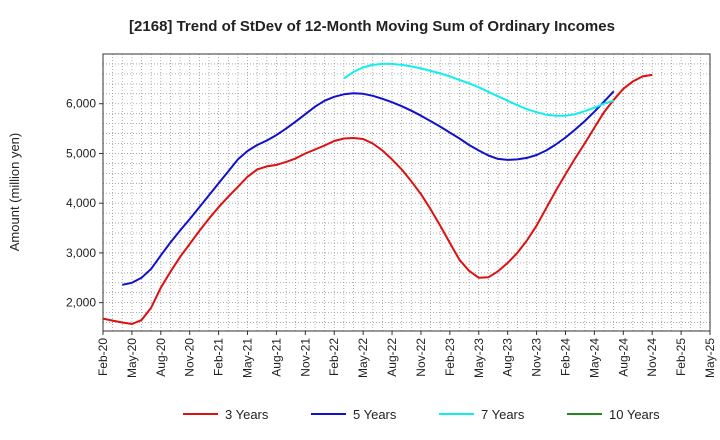  What do you see at coordinates (219, 357) in the screenshot?
I see `x-tick-label: Feb-21` at bounding box center [219, 357].